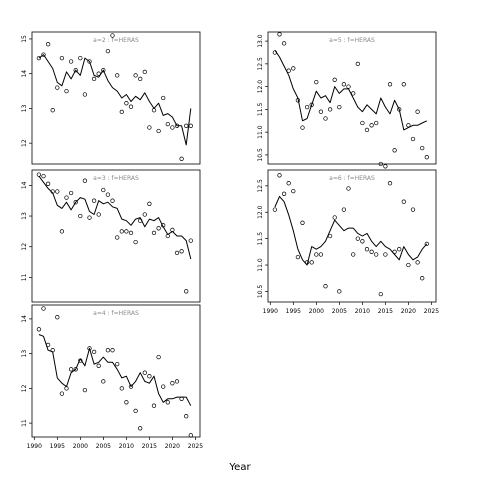 Image resolution: width=480 pixels, height=480 pixels. I want to click on y-tick-label: 11.0, so click(260, 132).